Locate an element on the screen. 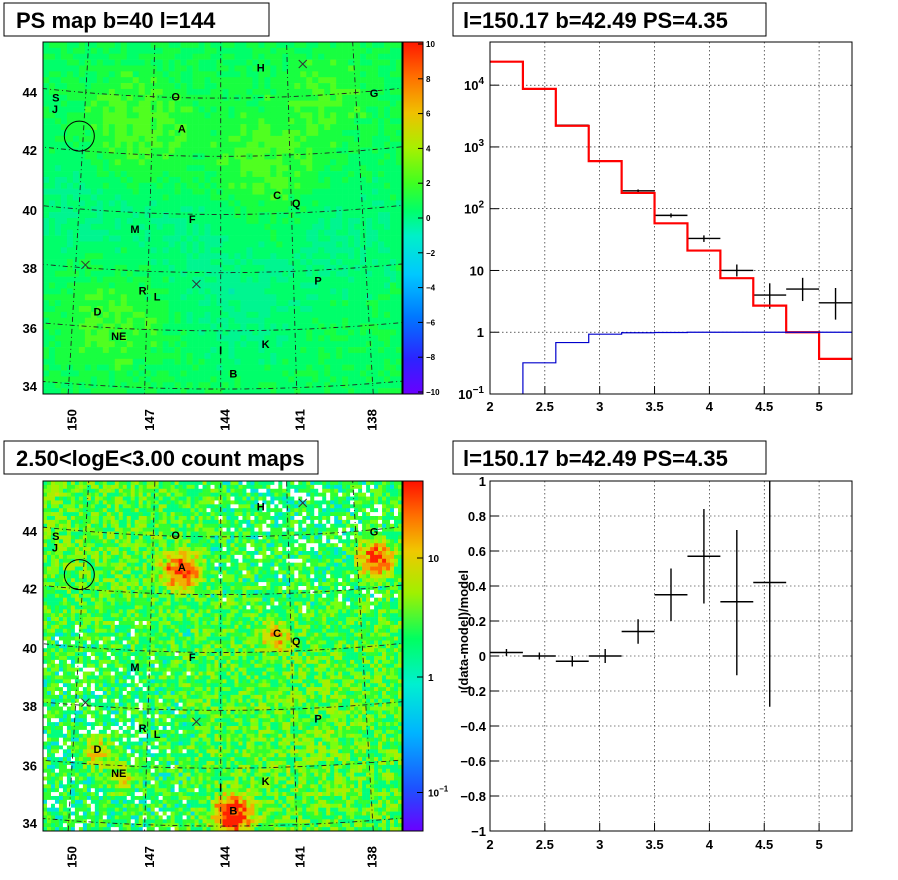 The image size is (898, 880). x-tick-label: 141 is located at coordinates (300, 420).